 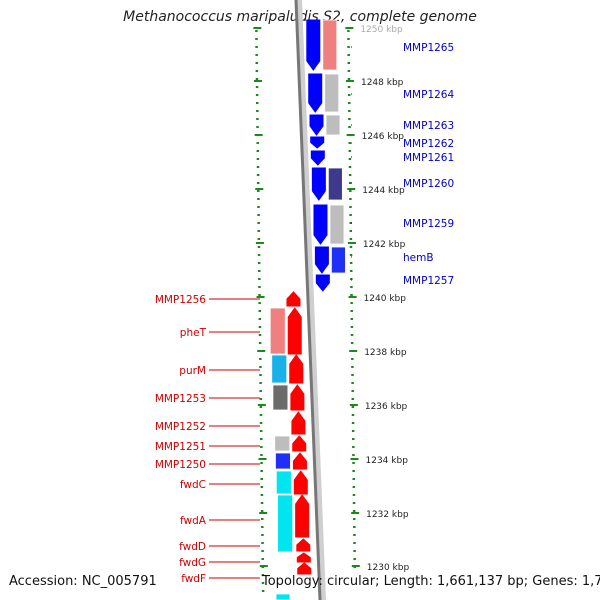 I want to click on forward-gene-label: MMP1259, so click(x=428, y=224).